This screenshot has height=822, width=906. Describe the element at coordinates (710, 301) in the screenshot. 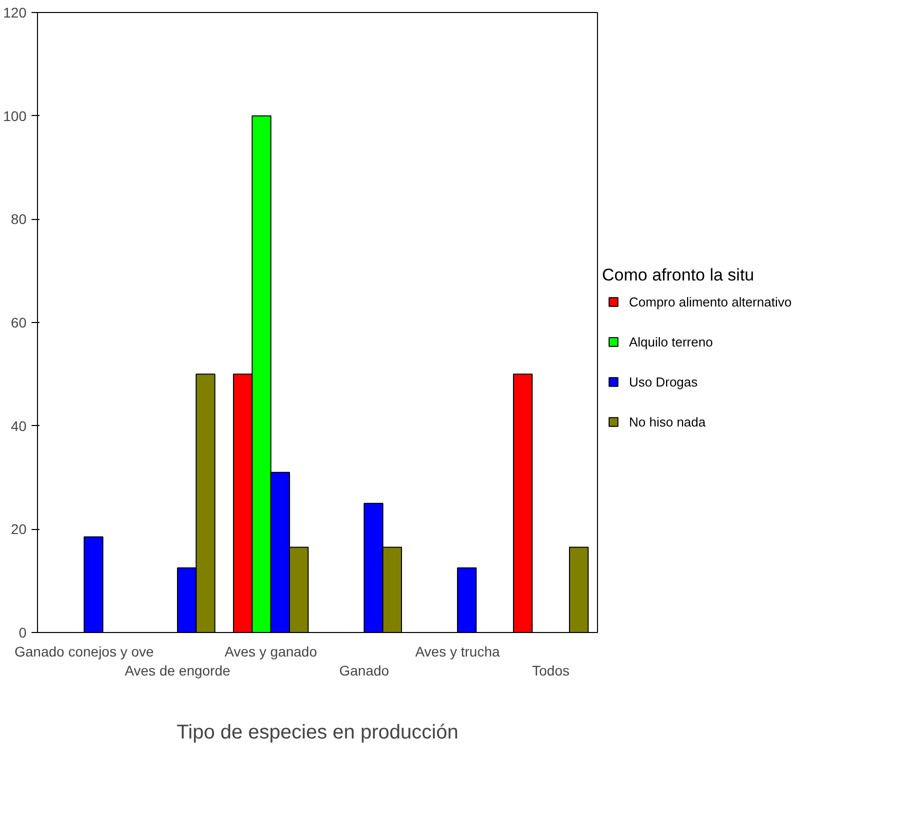

I see `legend-label: Compro alimento alternativo` at that location.